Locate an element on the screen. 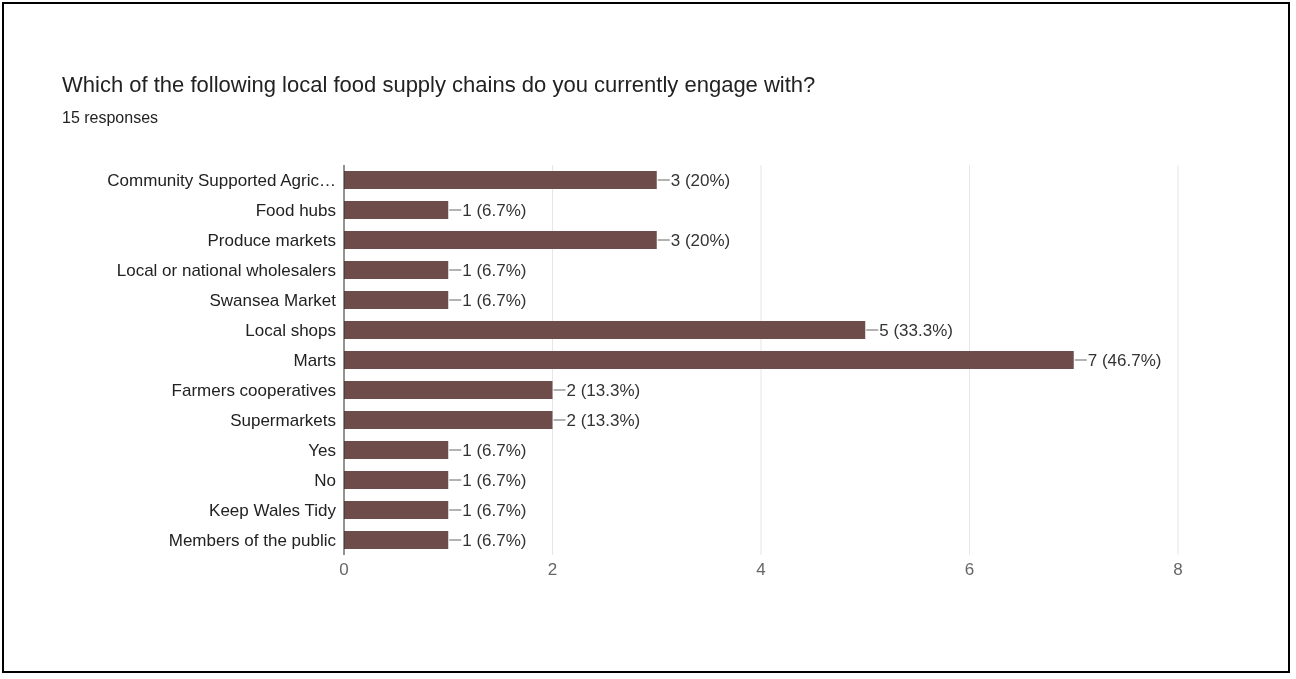 This screenshot has width=1296, height=679. y-tick-label: Marts is located at coordinates (314, 361).